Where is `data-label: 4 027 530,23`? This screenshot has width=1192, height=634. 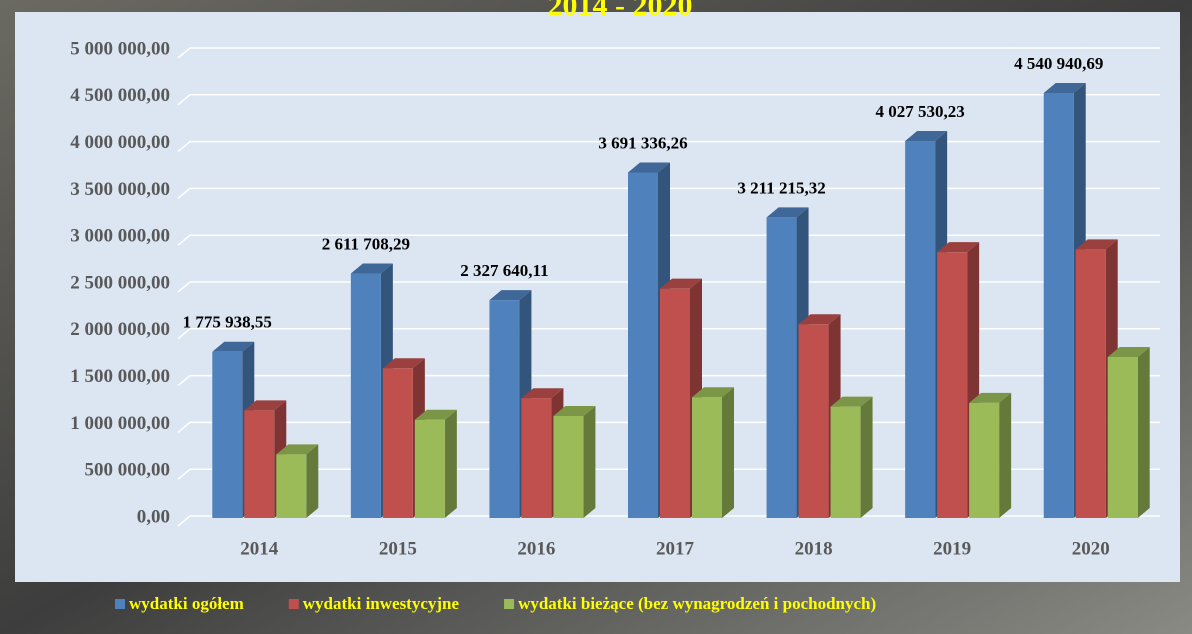
data-label: 4 027 530,23 is located at coordinates (920, 111).